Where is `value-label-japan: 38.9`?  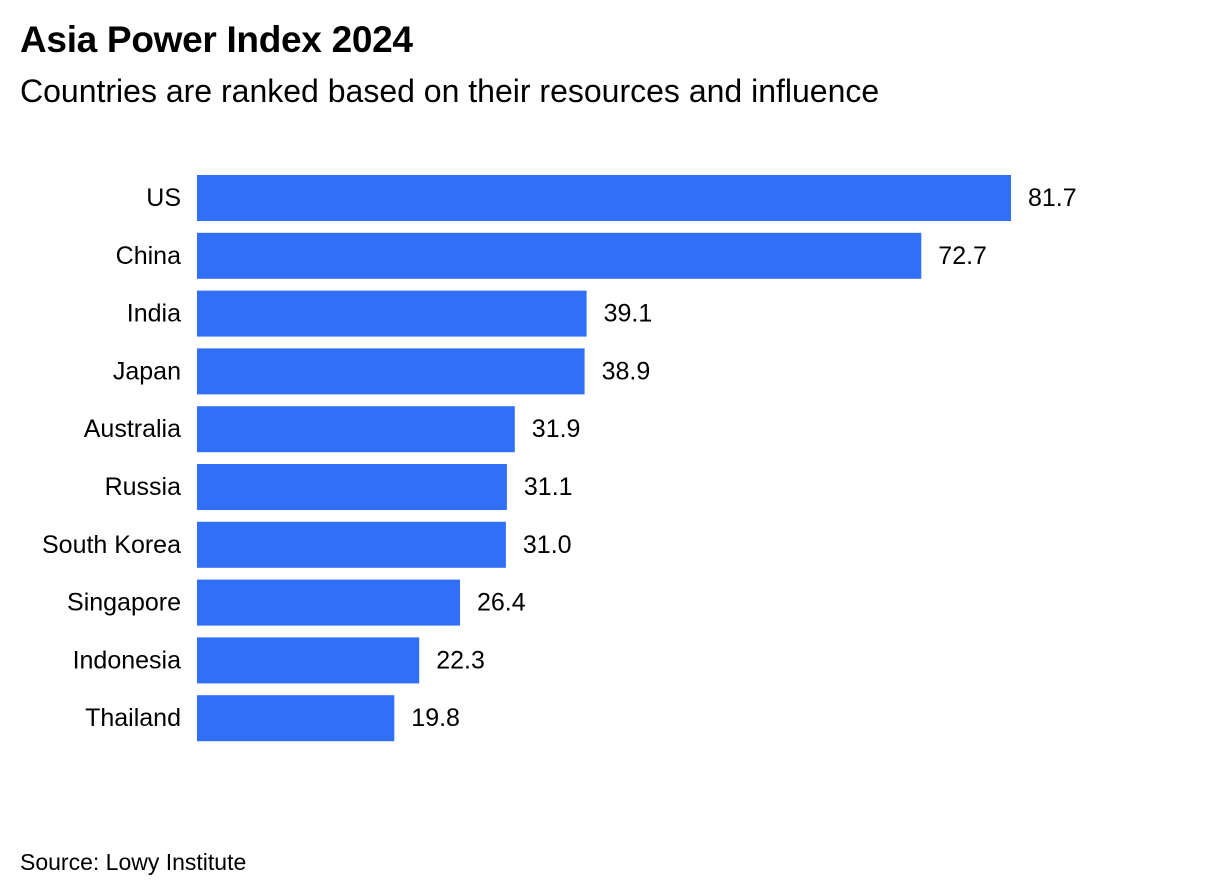
value-label-japan: 38.9 is located at coordinates (626, 371).